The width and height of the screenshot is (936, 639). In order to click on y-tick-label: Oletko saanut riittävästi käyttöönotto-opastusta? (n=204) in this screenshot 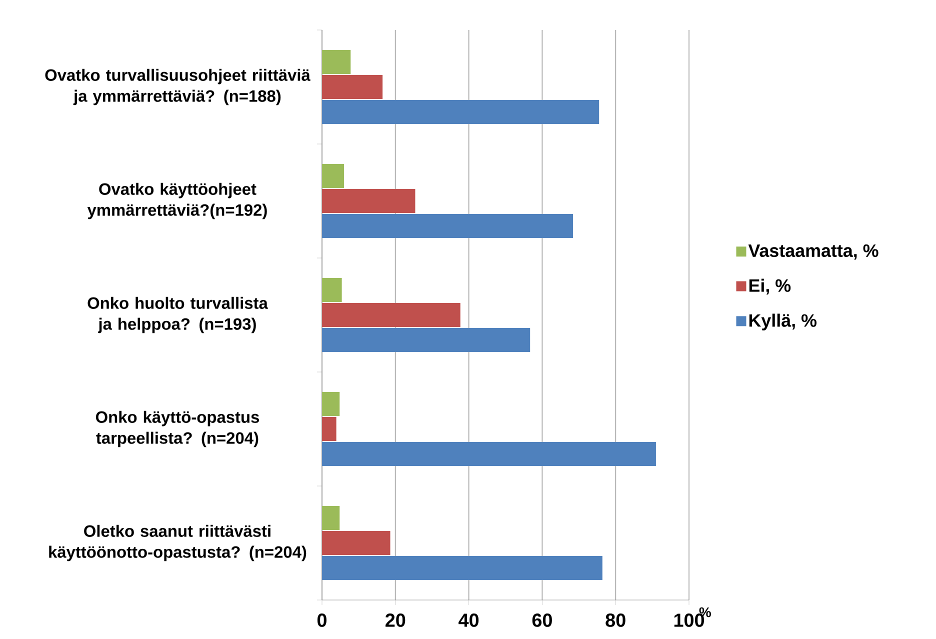, I will do `click(177, 543)`.